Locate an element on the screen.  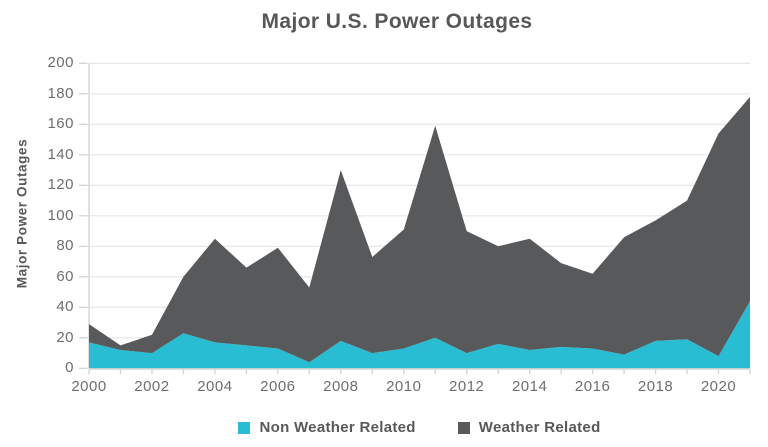
y-tick-label: 160 is located at coordinates (60, 124).